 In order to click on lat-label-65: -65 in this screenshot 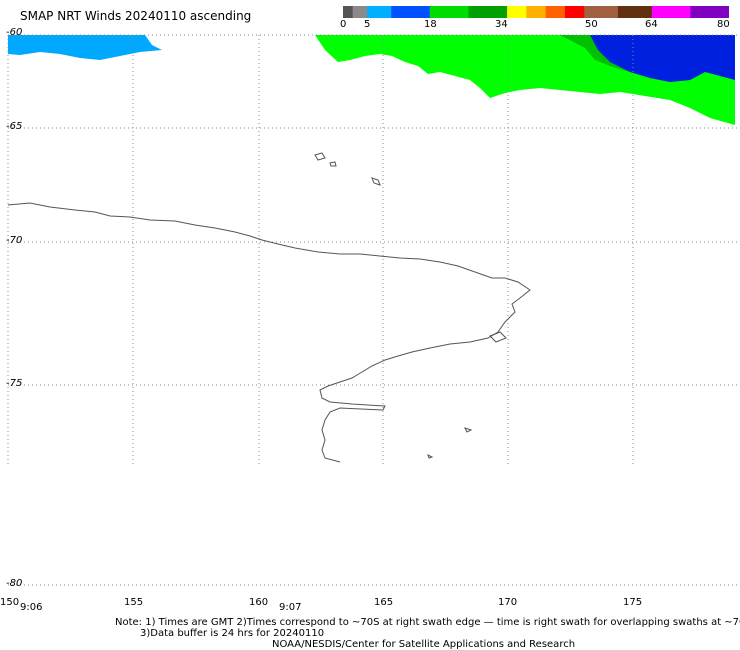, I will do `click(14, 126)`.